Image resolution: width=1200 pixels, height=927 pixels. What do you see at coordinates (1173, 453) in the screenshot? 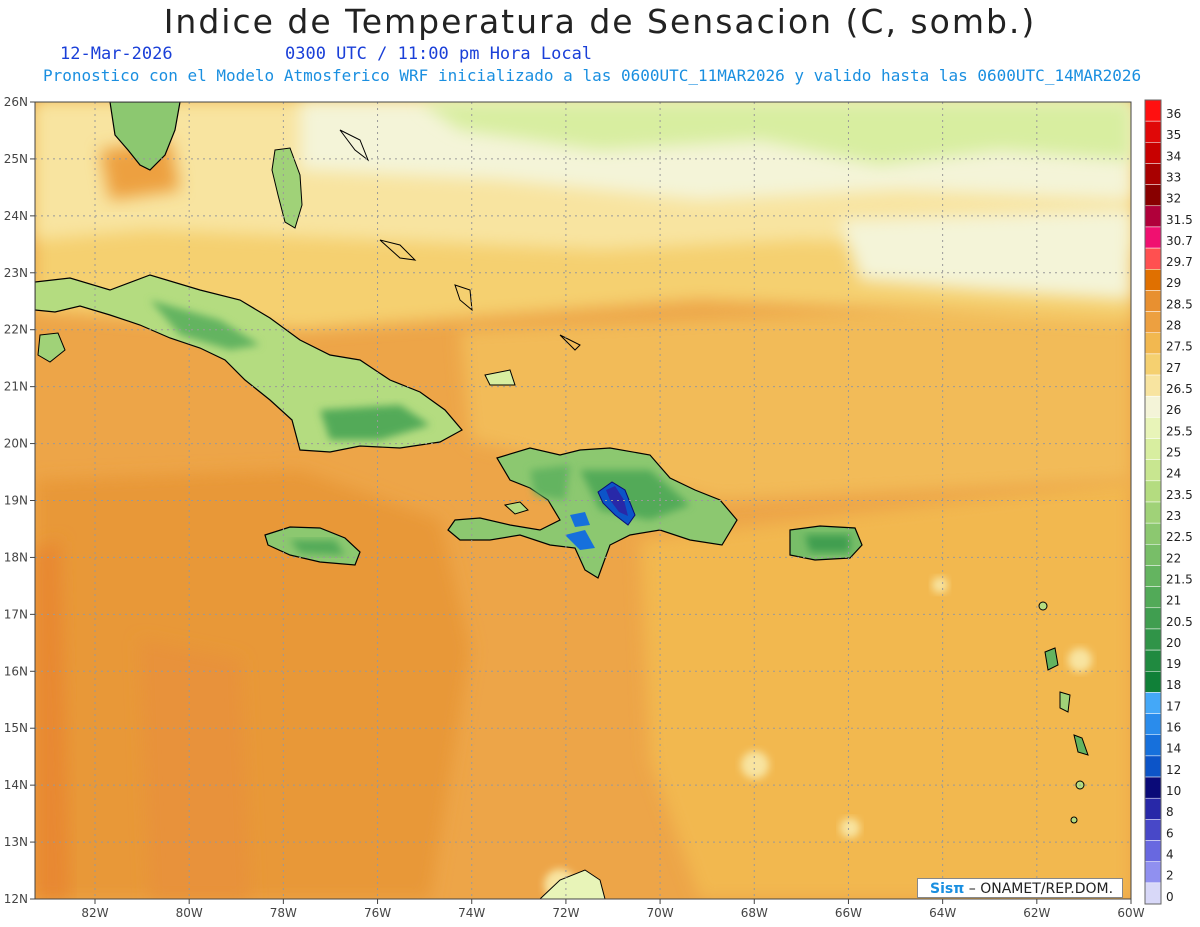
I see `colorbar-label: 25` at bounding box center [1173, 453].